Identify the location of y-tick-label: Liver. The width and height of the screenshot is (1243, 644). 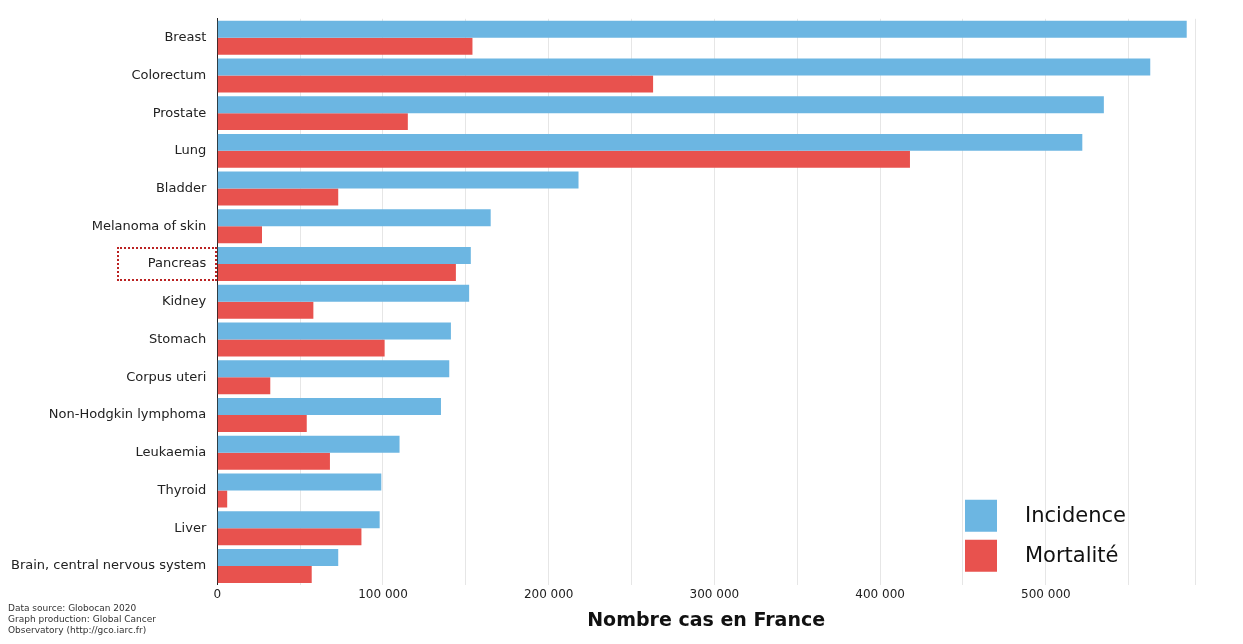
(190, 527).